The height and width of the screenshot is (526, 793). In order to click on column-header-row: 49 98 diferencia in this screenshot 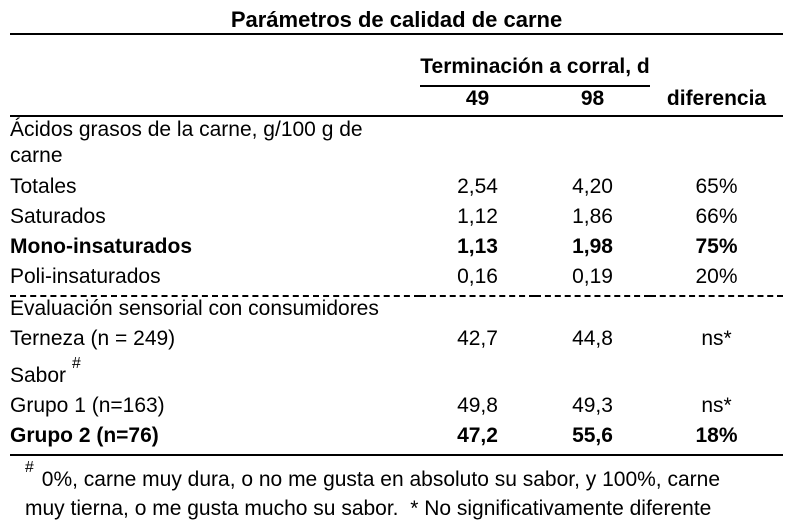, I will do `click(397, 101)`.